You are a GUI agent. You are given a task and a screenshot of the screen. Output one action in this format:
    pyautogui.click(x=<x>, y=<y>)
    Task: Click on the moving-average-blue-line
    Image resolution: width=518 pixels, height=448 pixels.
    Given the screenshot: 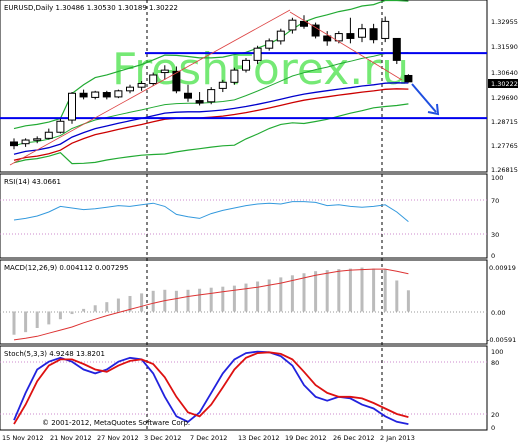 What is the action you would take?
    pyautogui.click(x=211, y=118)
    